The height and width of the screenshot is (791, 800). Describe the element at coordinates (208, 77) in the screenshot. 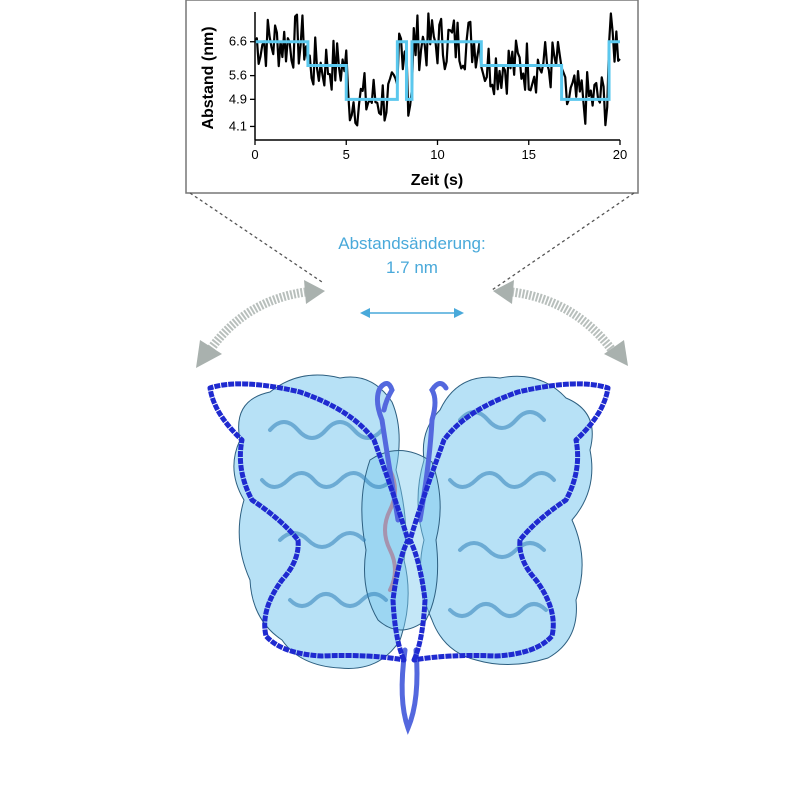

I see `y-axis-title: Abstand (nm)` at that location.